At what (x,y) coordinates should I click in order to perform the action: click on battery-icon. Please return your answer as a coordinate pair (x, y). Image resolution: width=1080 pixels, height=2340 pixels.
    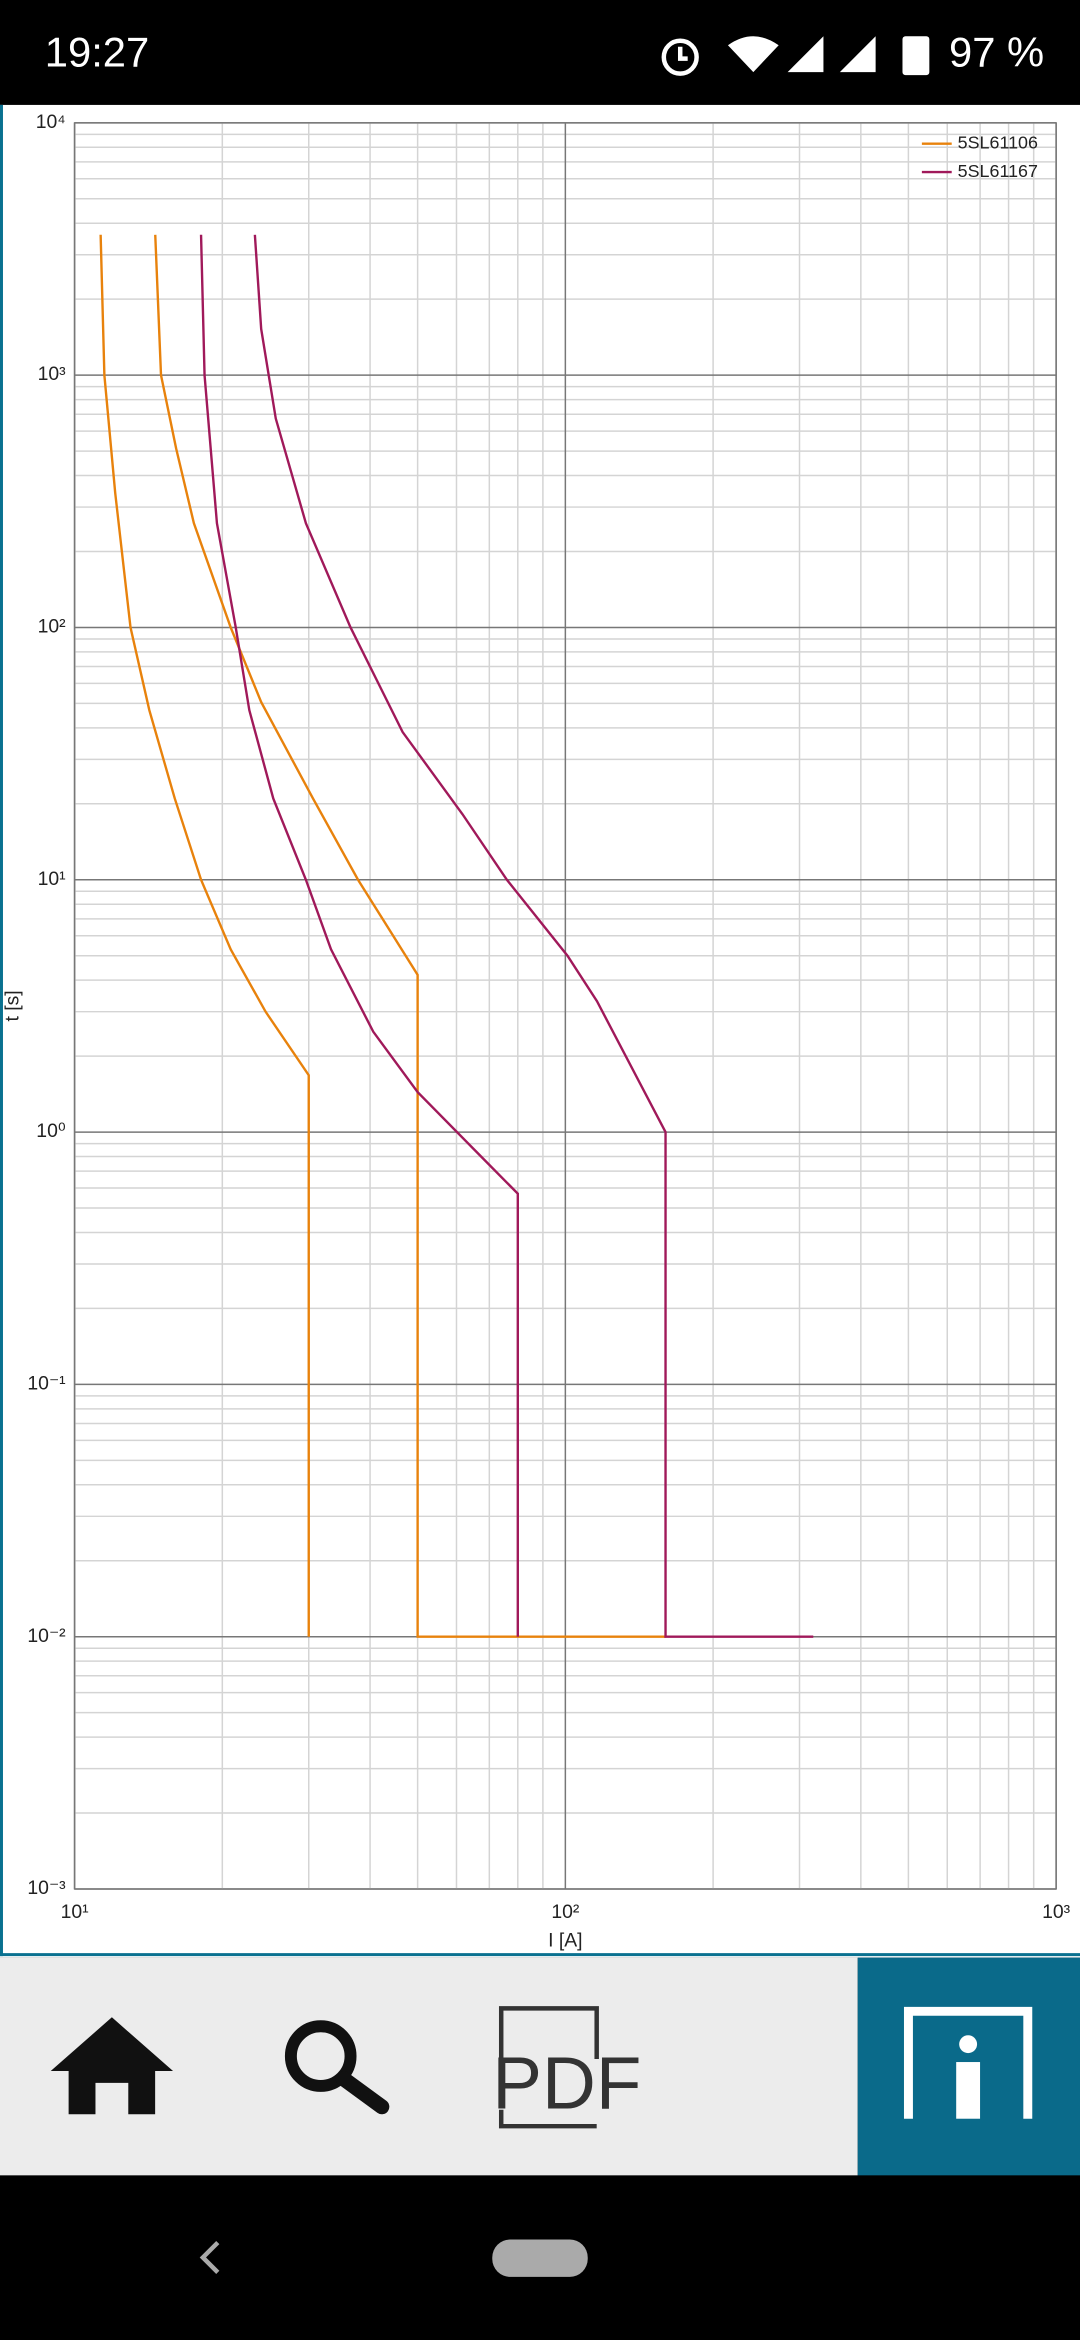
    Looking at the image, I should click on (916, 56).